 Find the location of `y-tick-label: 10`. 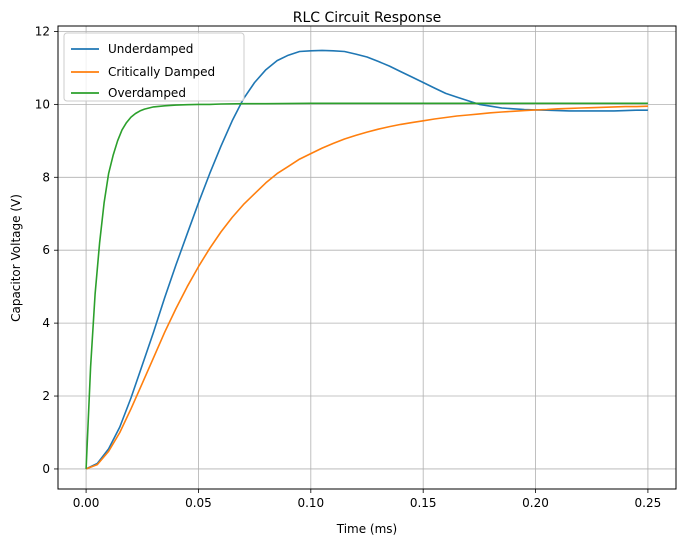

y-tick-label: 10 is located at coordinates (42, 104).